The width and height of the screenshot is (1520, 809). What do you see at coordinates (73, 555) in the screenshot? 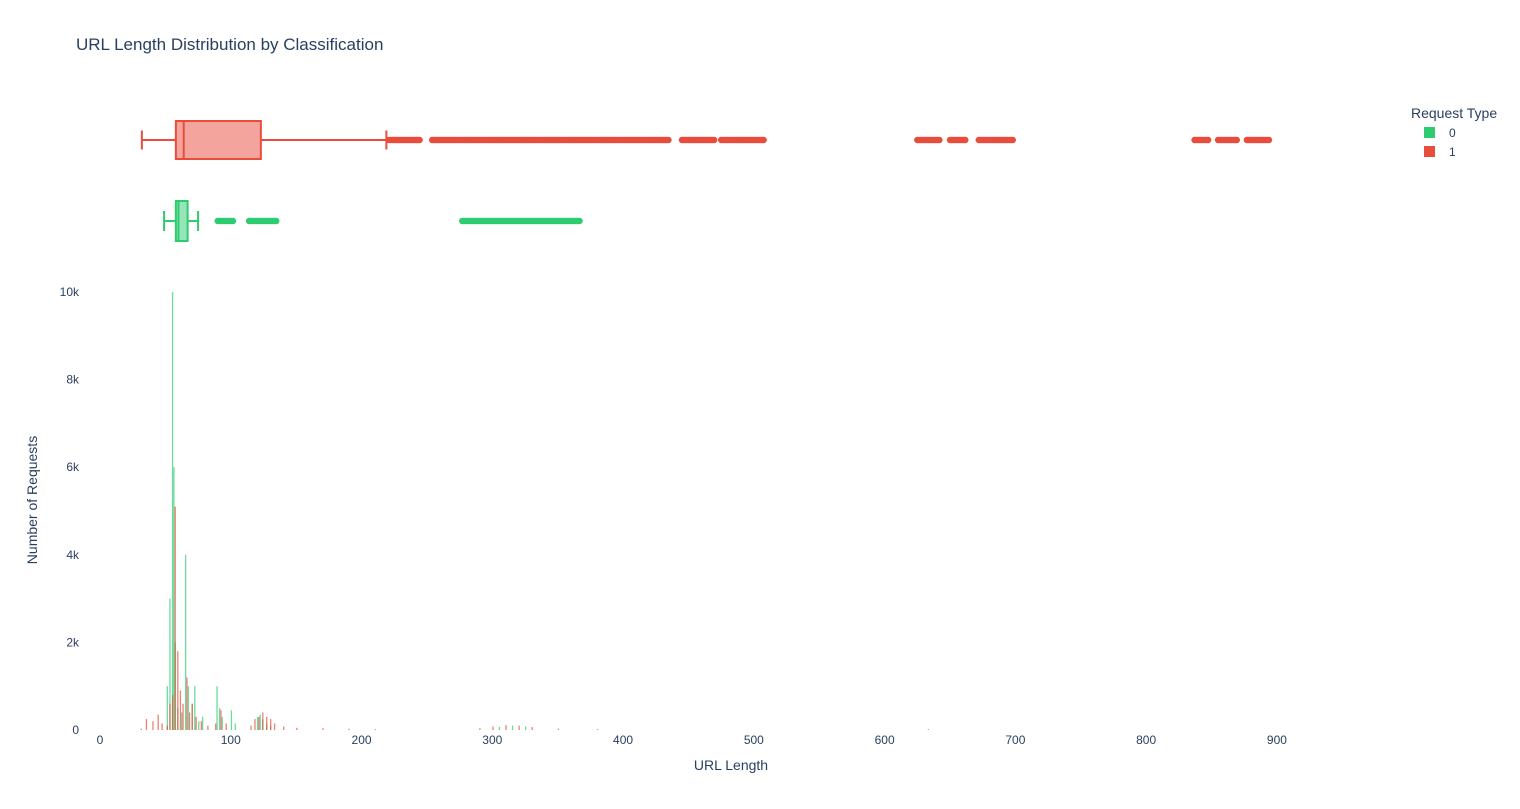
I see `y-tick-label: 4k` at bounding box center [73, 555].